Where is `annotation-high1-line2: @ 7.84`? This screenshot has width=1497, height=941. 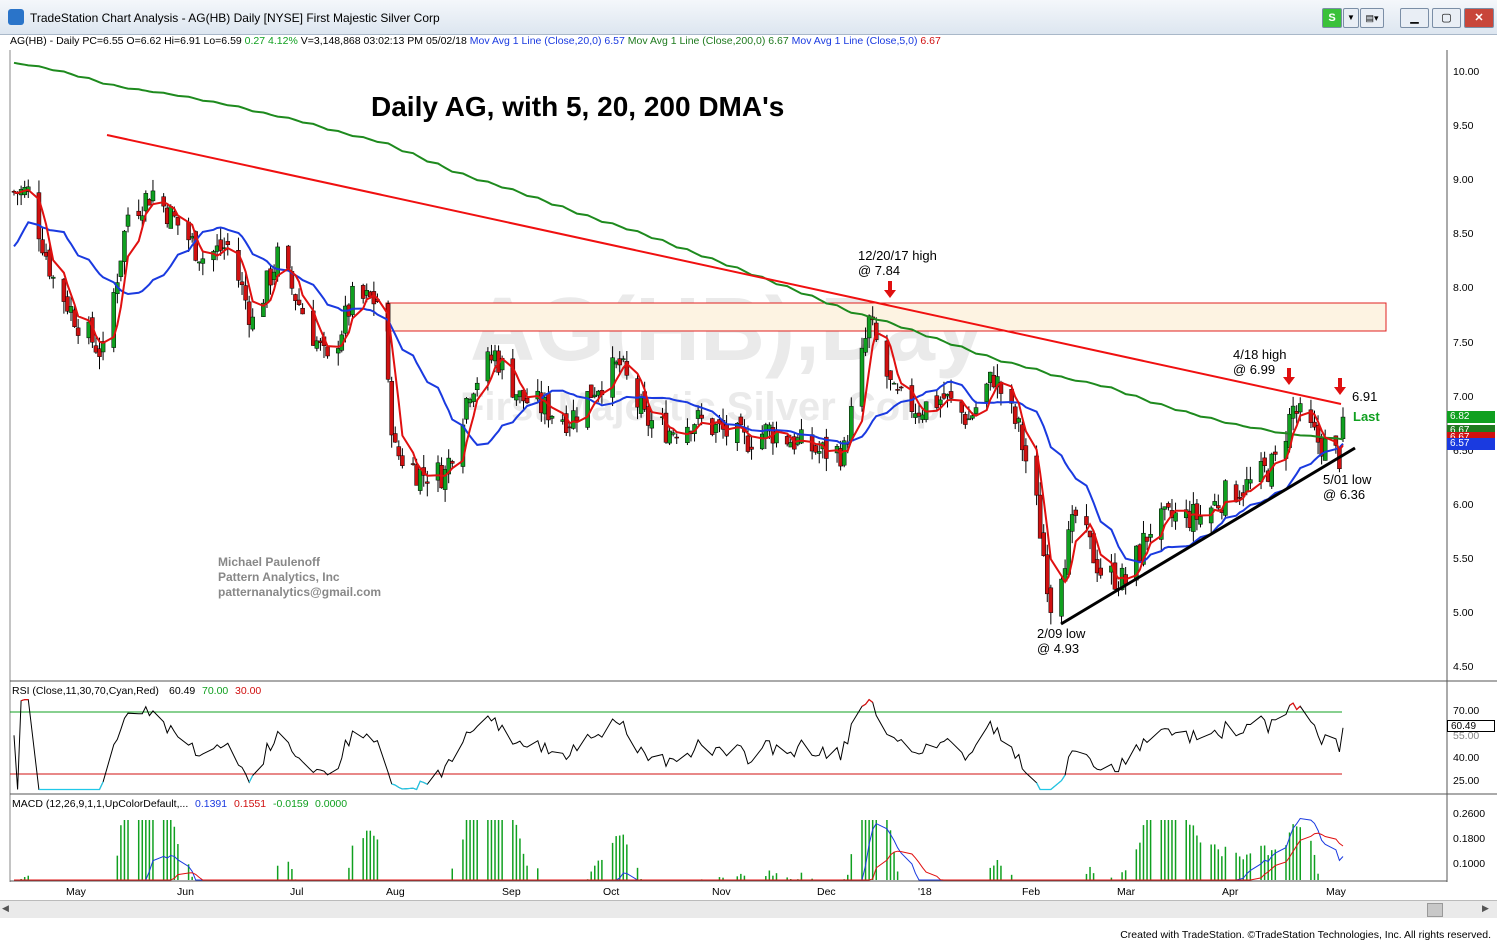 annotation-high1-line2: @ 7.84 is located at coordinates (879, 270).